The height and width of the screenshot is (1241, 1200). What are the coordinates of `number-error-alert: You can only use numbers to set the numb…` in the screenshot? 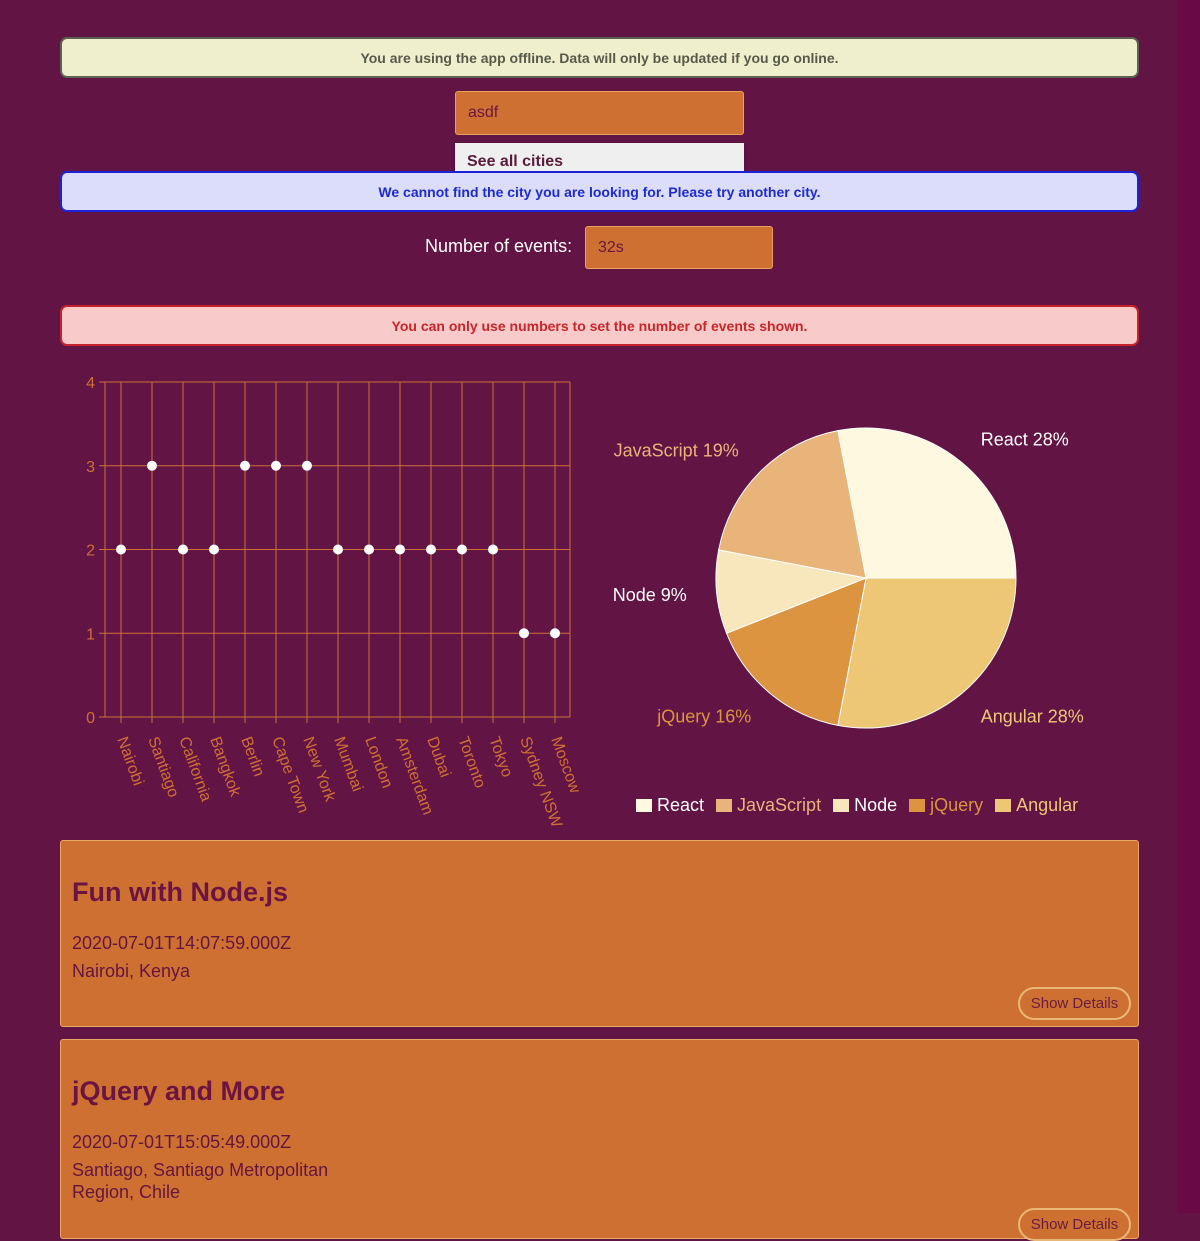 It's located at (599, 325).